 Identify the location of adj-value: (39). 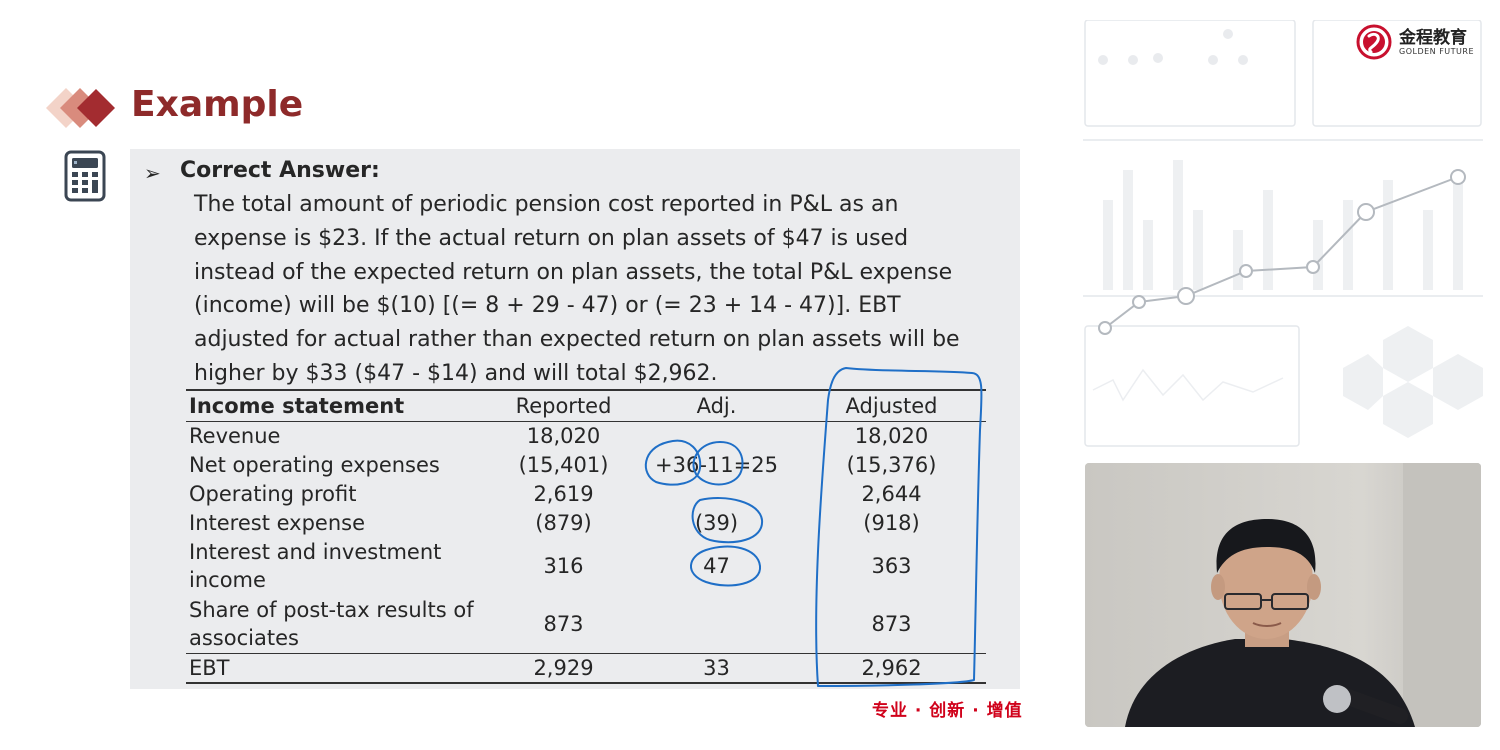
(716, 522).